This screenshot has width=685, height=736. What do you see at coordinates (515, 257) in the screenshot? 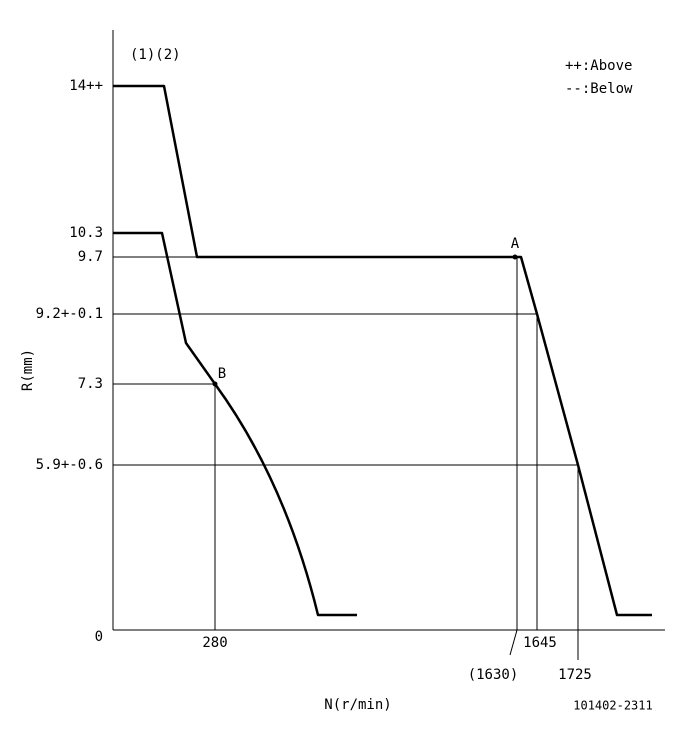
I see `point-a` at bounding box center [515, 257].